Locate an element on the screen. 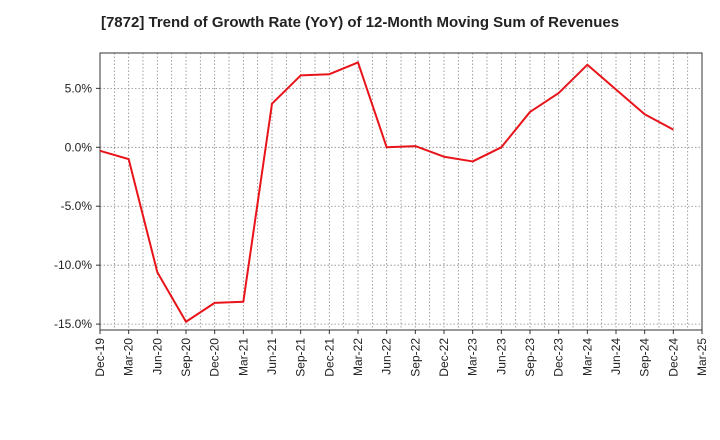 This screenshot has width=720, height=440. x-tick-label: Dec-23 is located at coordinates (559, 357).